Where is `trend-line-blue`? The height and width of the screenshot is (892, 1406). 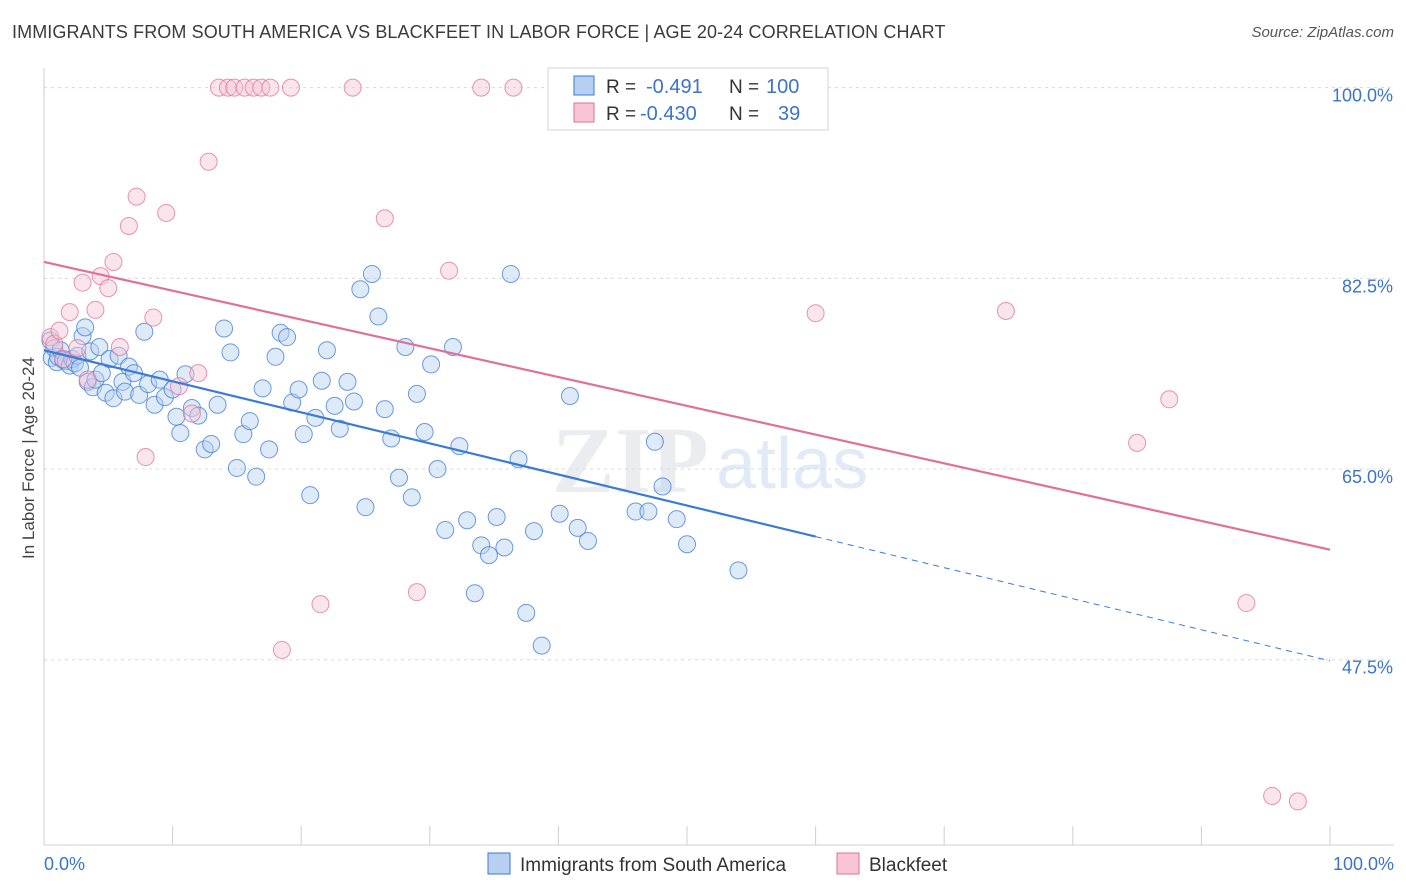
trend-line-blue is located at coordinates (429, 443).